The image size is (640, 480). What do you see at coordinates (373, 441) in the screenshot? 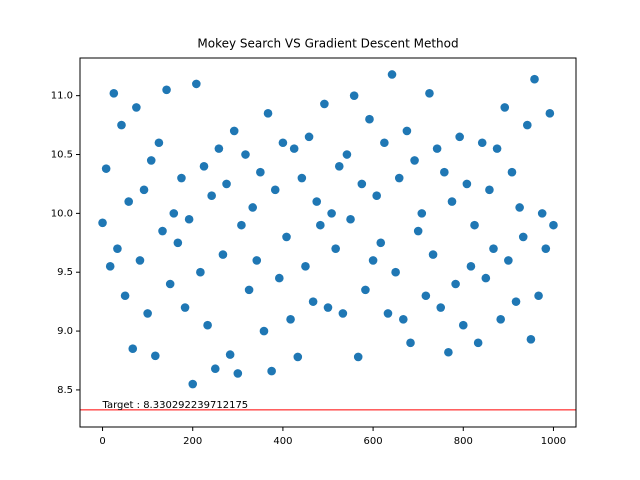
I see `x-tick-label: 600` at bounding box center [373, 441].